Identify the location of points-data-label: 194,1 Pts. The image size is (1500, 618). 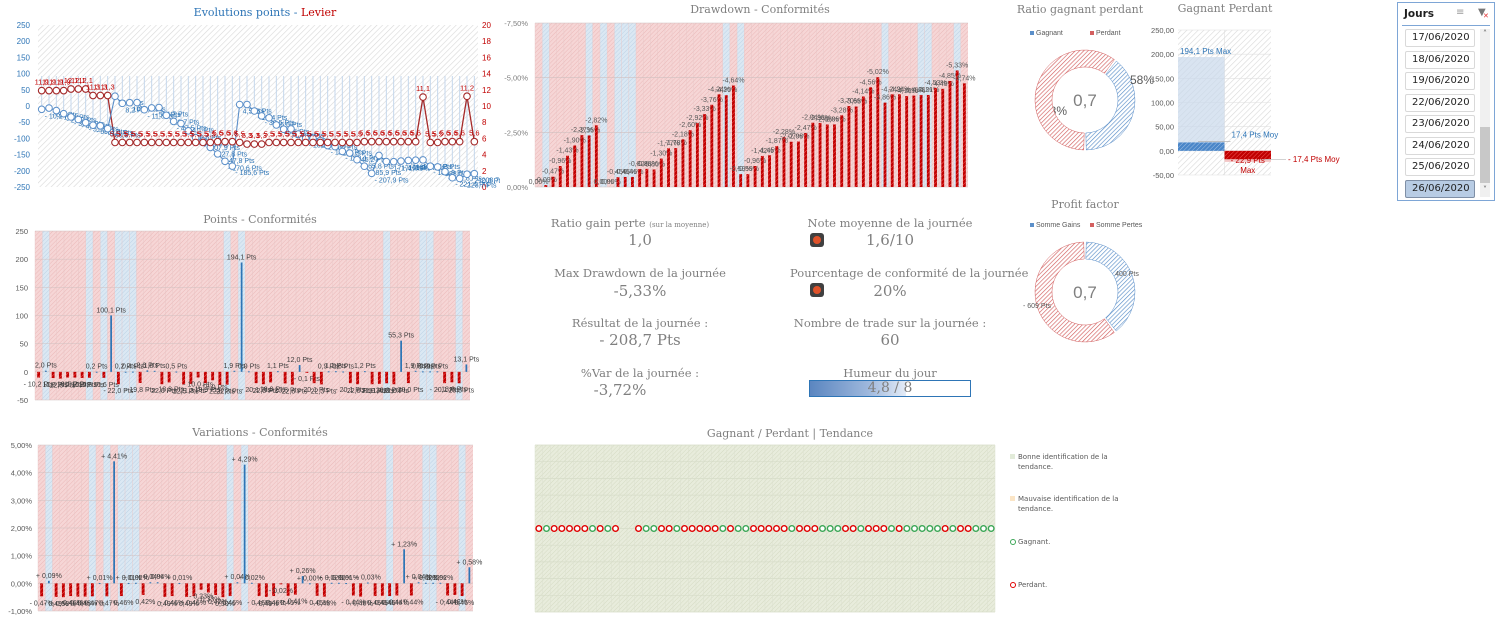
(242, 257).